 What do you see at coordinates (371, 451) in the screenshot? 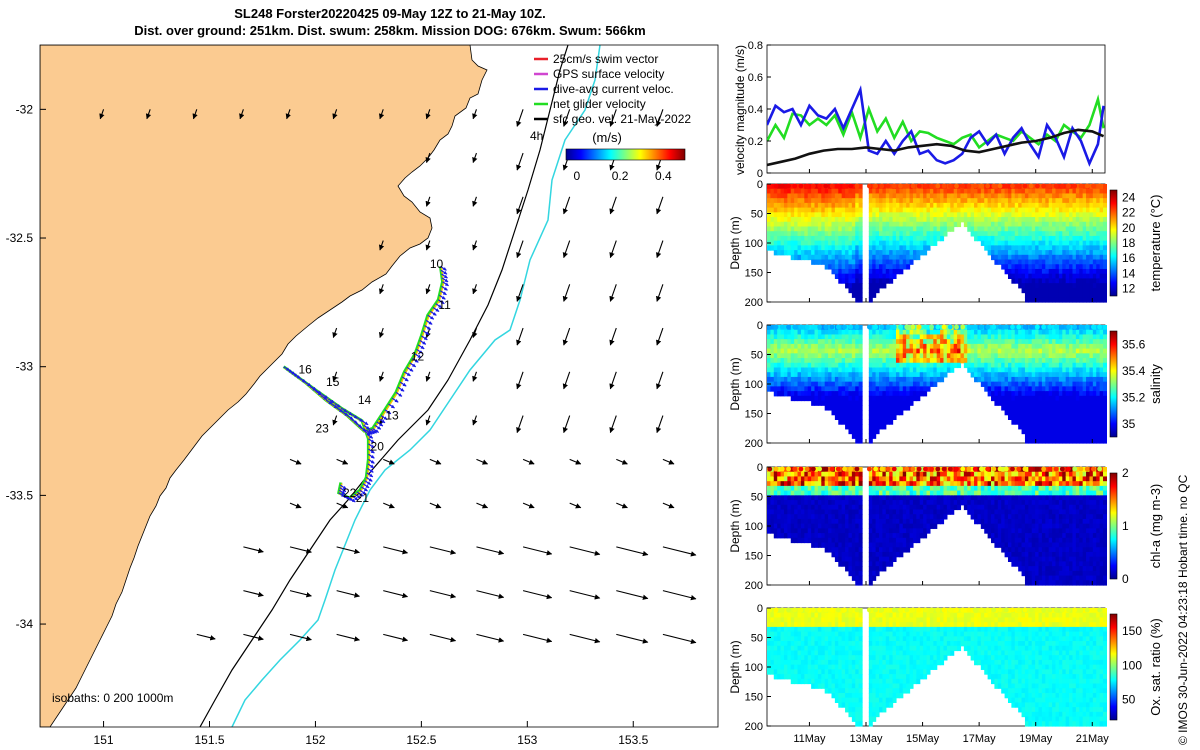
I see `dive-avg-current-arrow` at bounding box center [371, 451].